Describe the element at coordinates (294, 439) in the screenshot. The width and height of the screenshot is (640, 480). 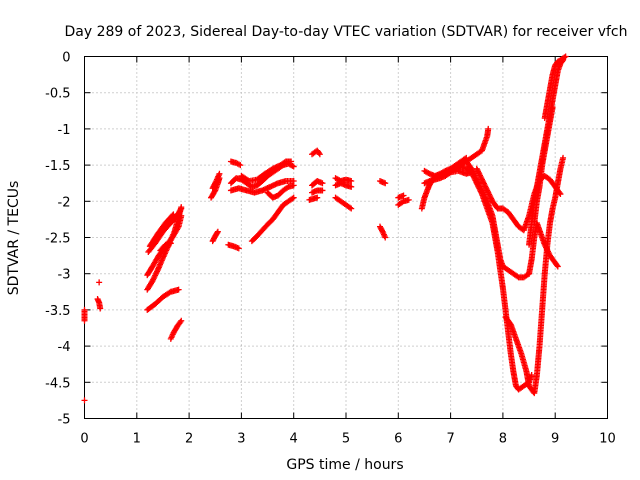
I see `x-tick-label: 4` at that location.